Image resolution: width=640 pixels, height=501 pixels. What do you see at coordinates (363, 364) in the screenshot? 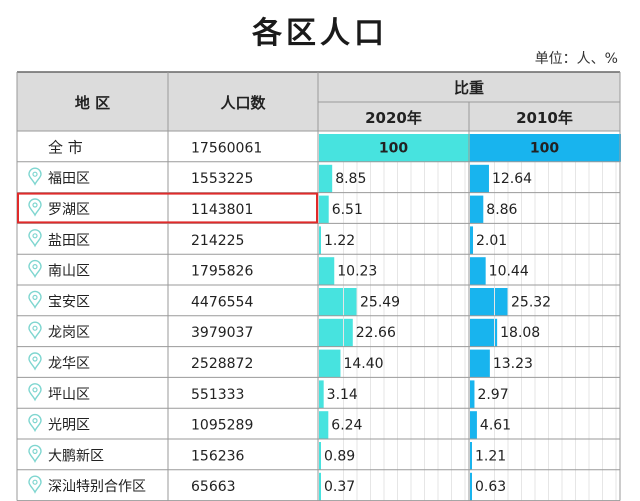
I see `share-2020-label: 14.40` at bounding box center [363, 364].